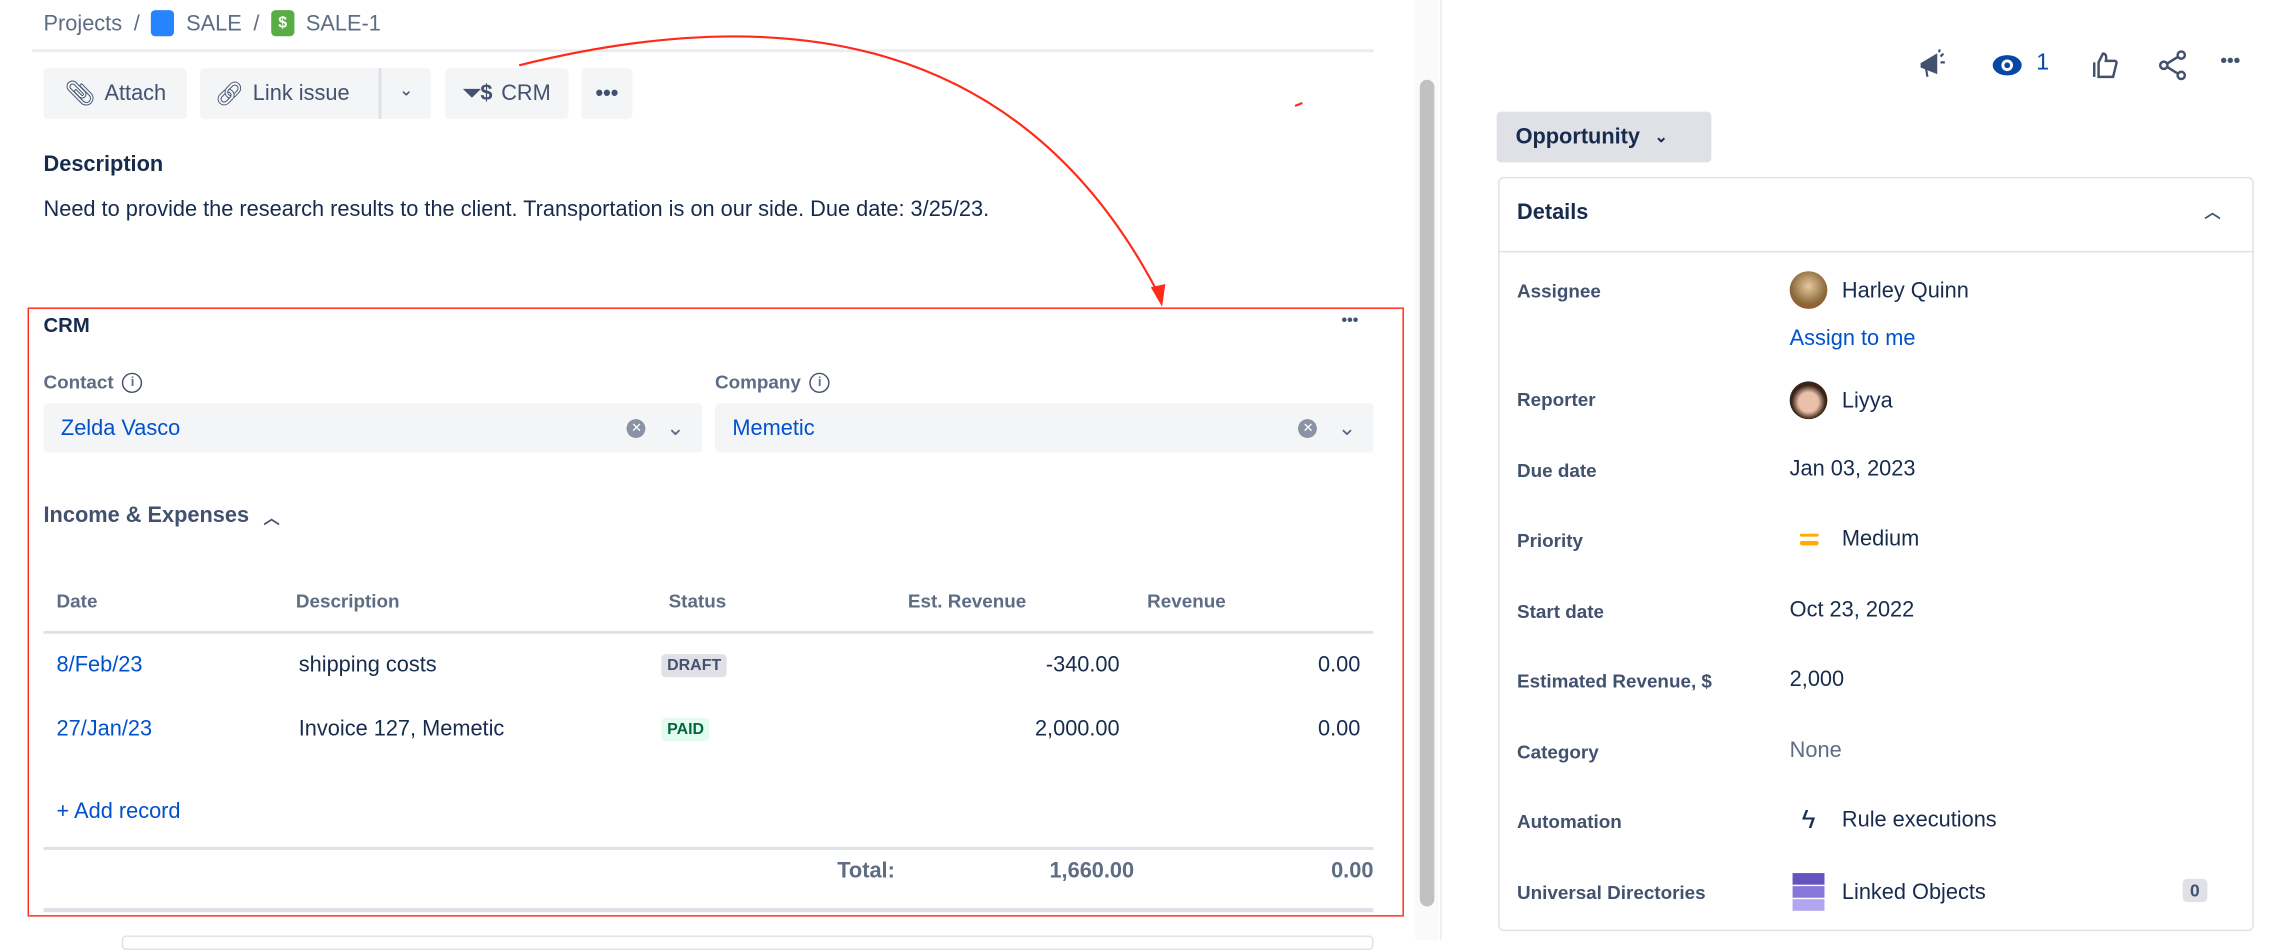  What do you see at coordinates (1933, 65) in the screenshot?
I see `megaphone-icon` at bounding box center [1933, 65].